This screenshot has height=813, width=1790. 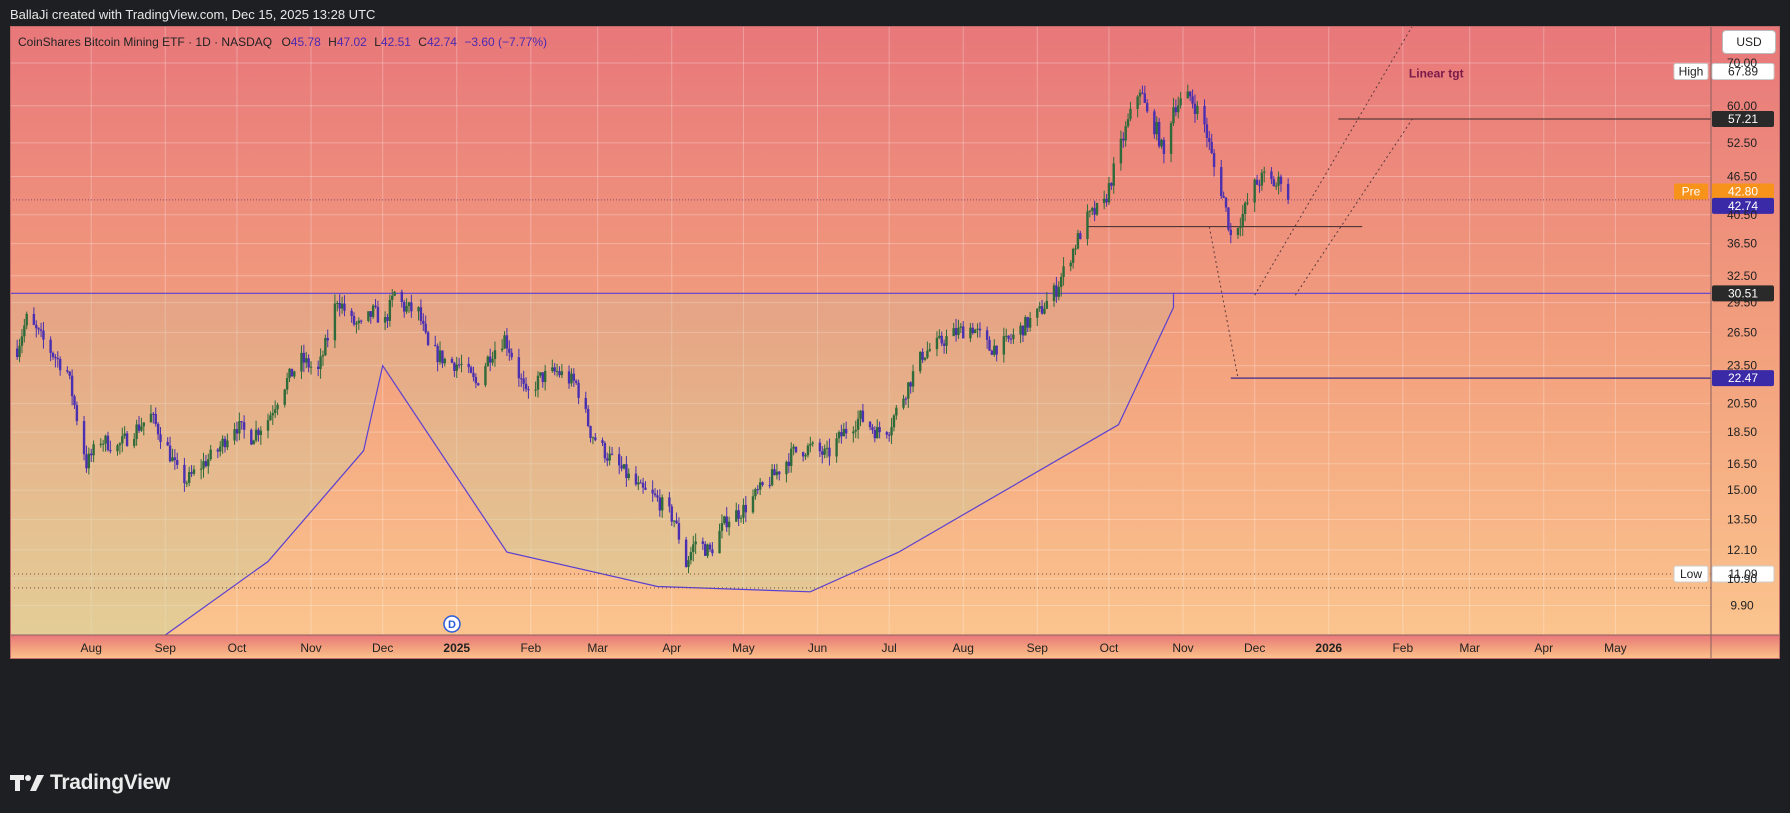 What do you see at coordinates (1742, 579) in the screenshot?
I see `price-tick-label: 10.90` at bounding box center [1742, 579].